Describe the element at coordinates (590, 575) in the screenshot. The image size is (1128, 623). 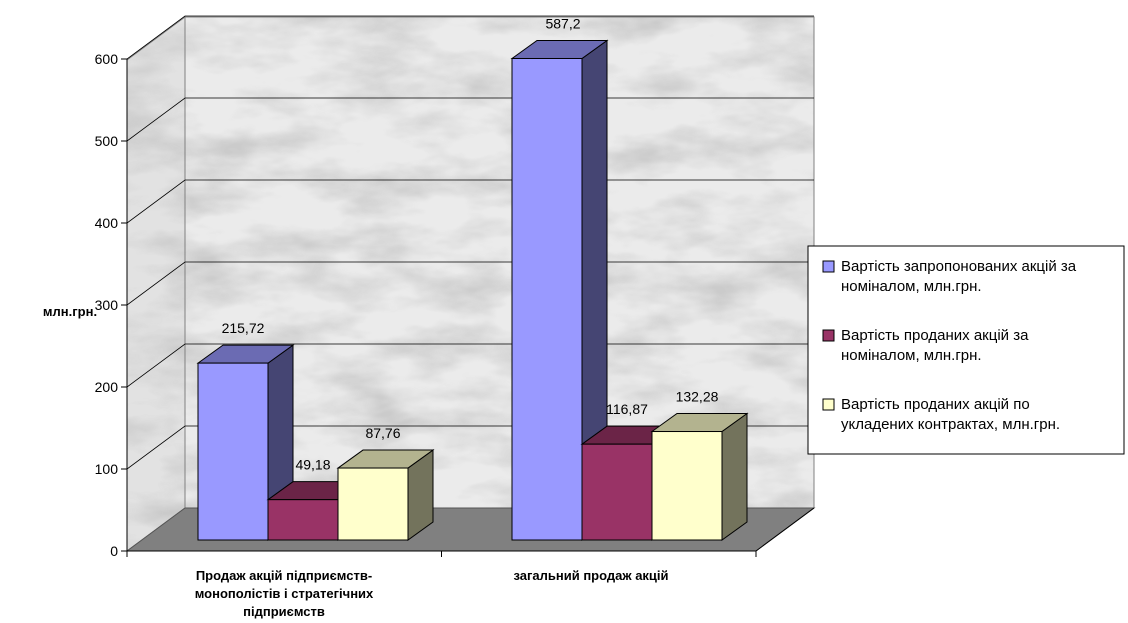
I see `category-label: загальний продаж акцій` at that location.